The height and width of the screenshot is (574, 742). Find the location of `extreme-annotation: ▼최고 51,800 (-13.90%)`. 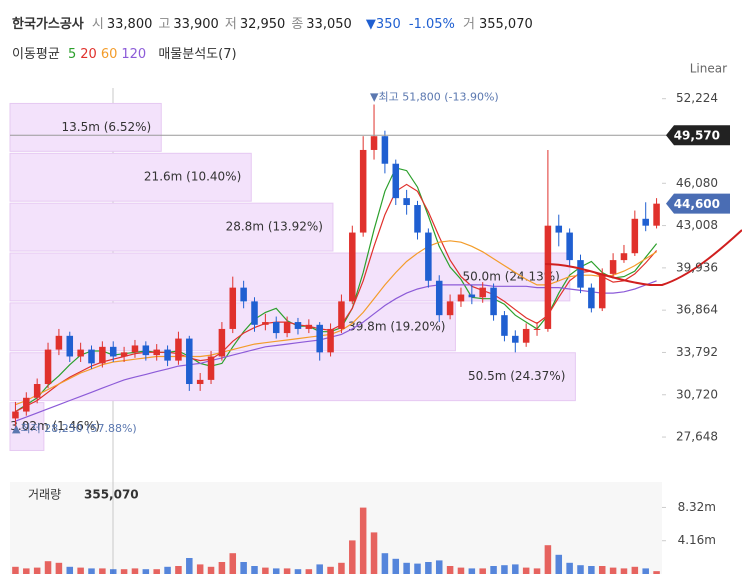

extreme-annotation: ▼최고 51,800 (-13.90%) is located at coordinates (434, 97).